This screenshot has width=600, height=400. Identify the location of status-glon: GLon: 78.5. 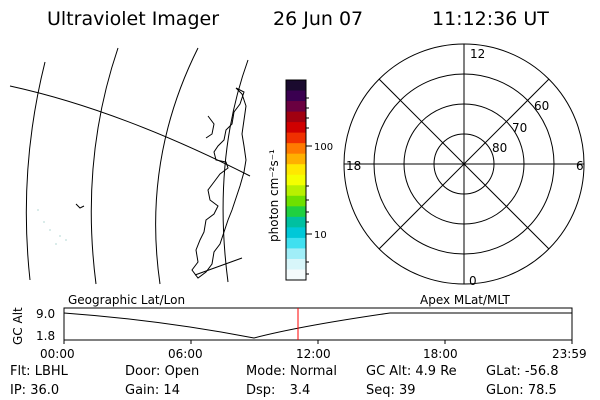
(521, 390).